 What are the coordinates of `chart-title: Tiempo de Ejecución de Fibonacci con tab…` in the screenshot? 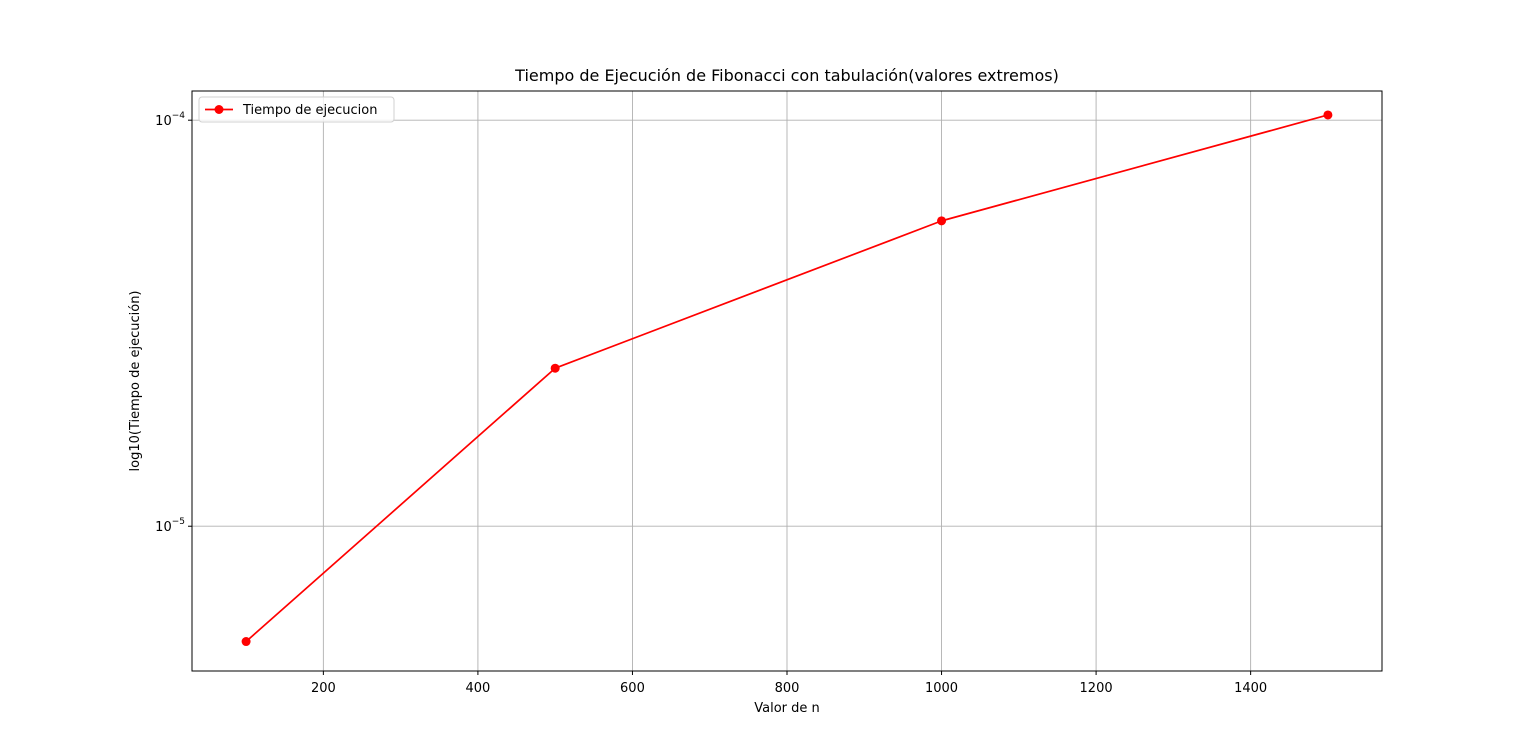 It's located at (786, 75).